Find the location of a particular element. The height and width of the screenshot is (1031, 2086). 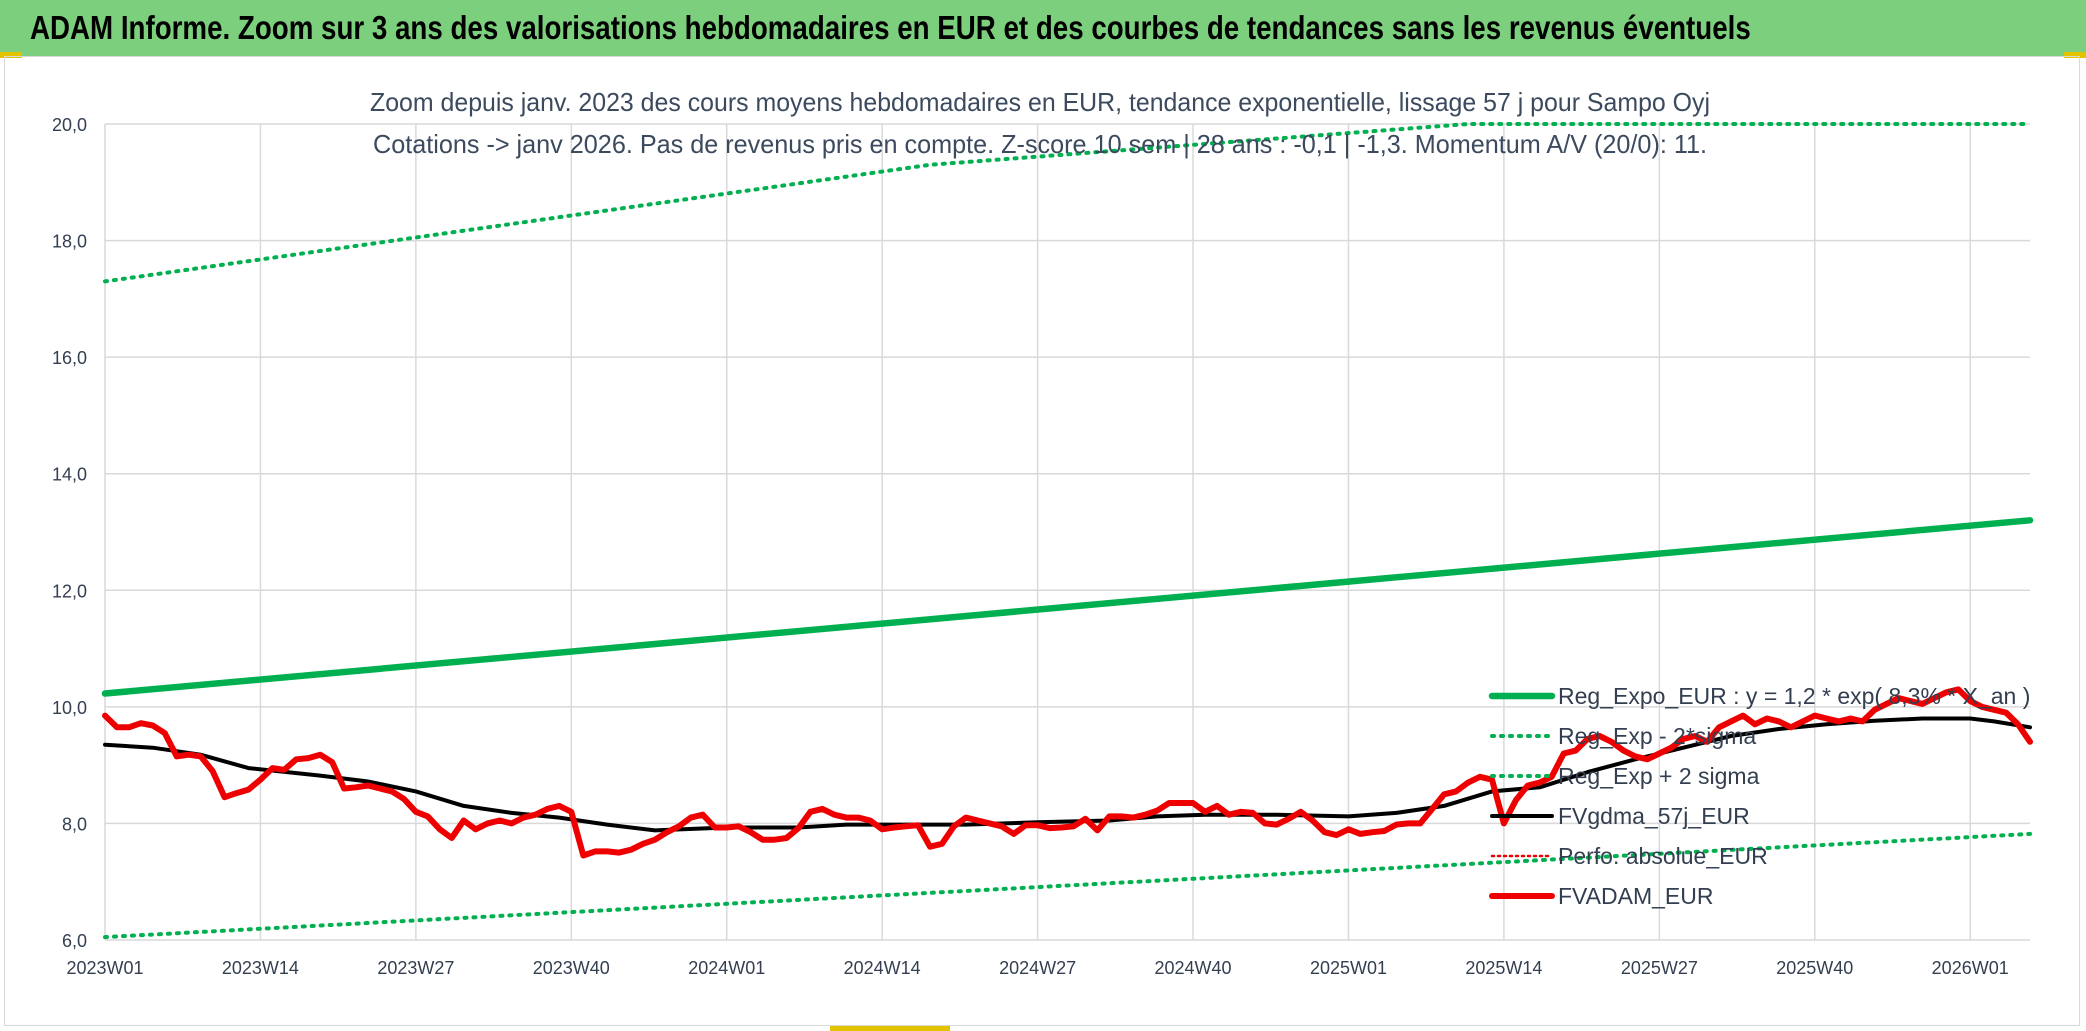

frame-corner-right is located at coordinates (2075, 55).